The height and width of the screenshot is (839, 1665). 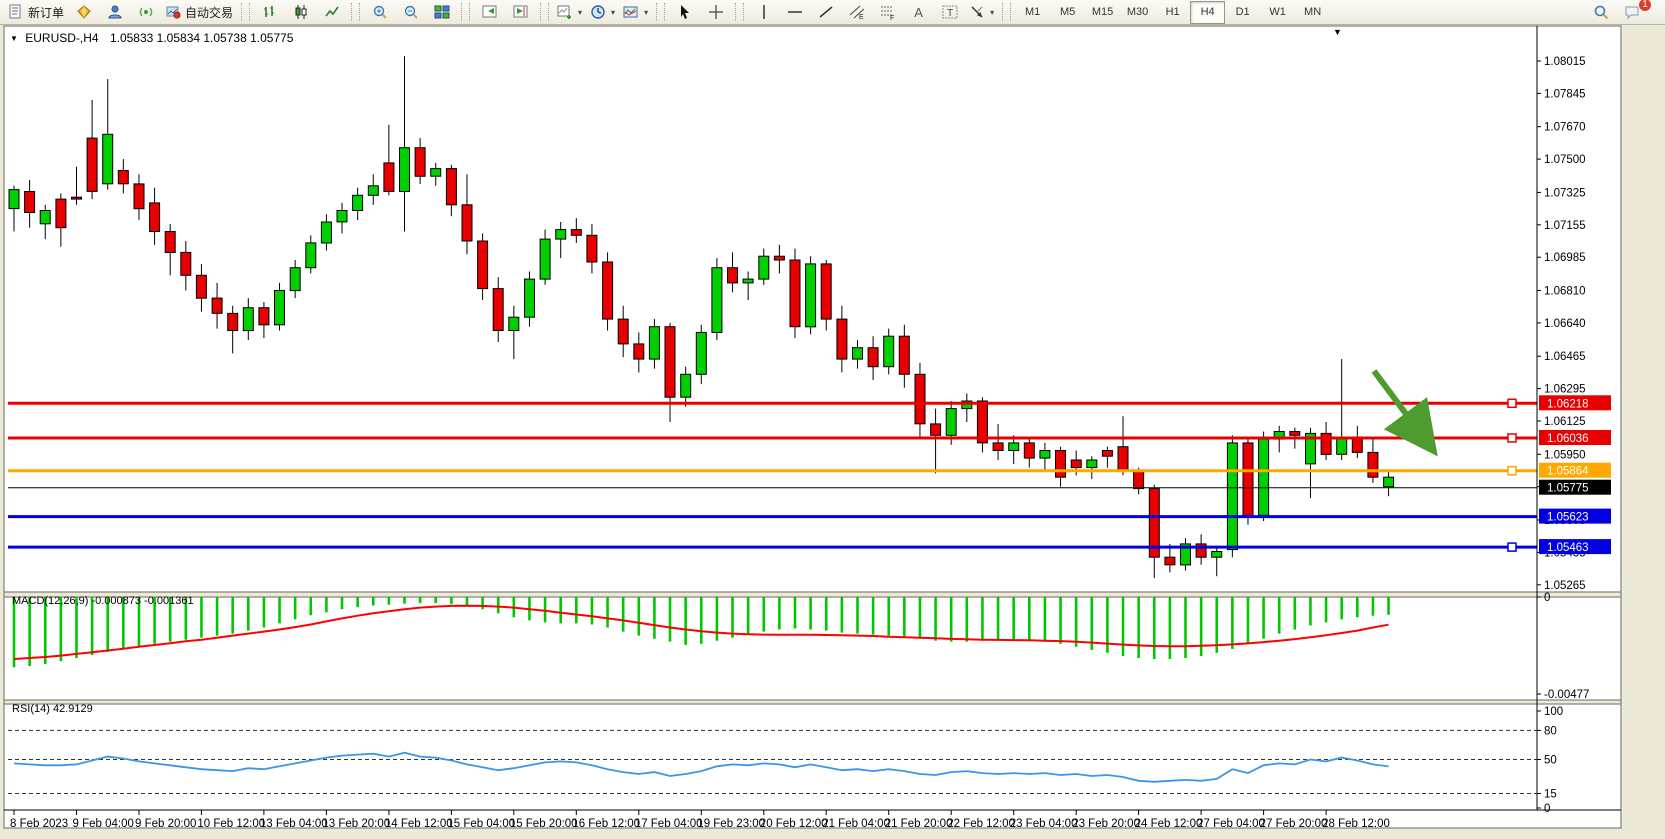 What do you see at coordinates (1404, 413) in the screenshot?
I see `trend-arrow-annotation` at bounding box center [1404, 413].